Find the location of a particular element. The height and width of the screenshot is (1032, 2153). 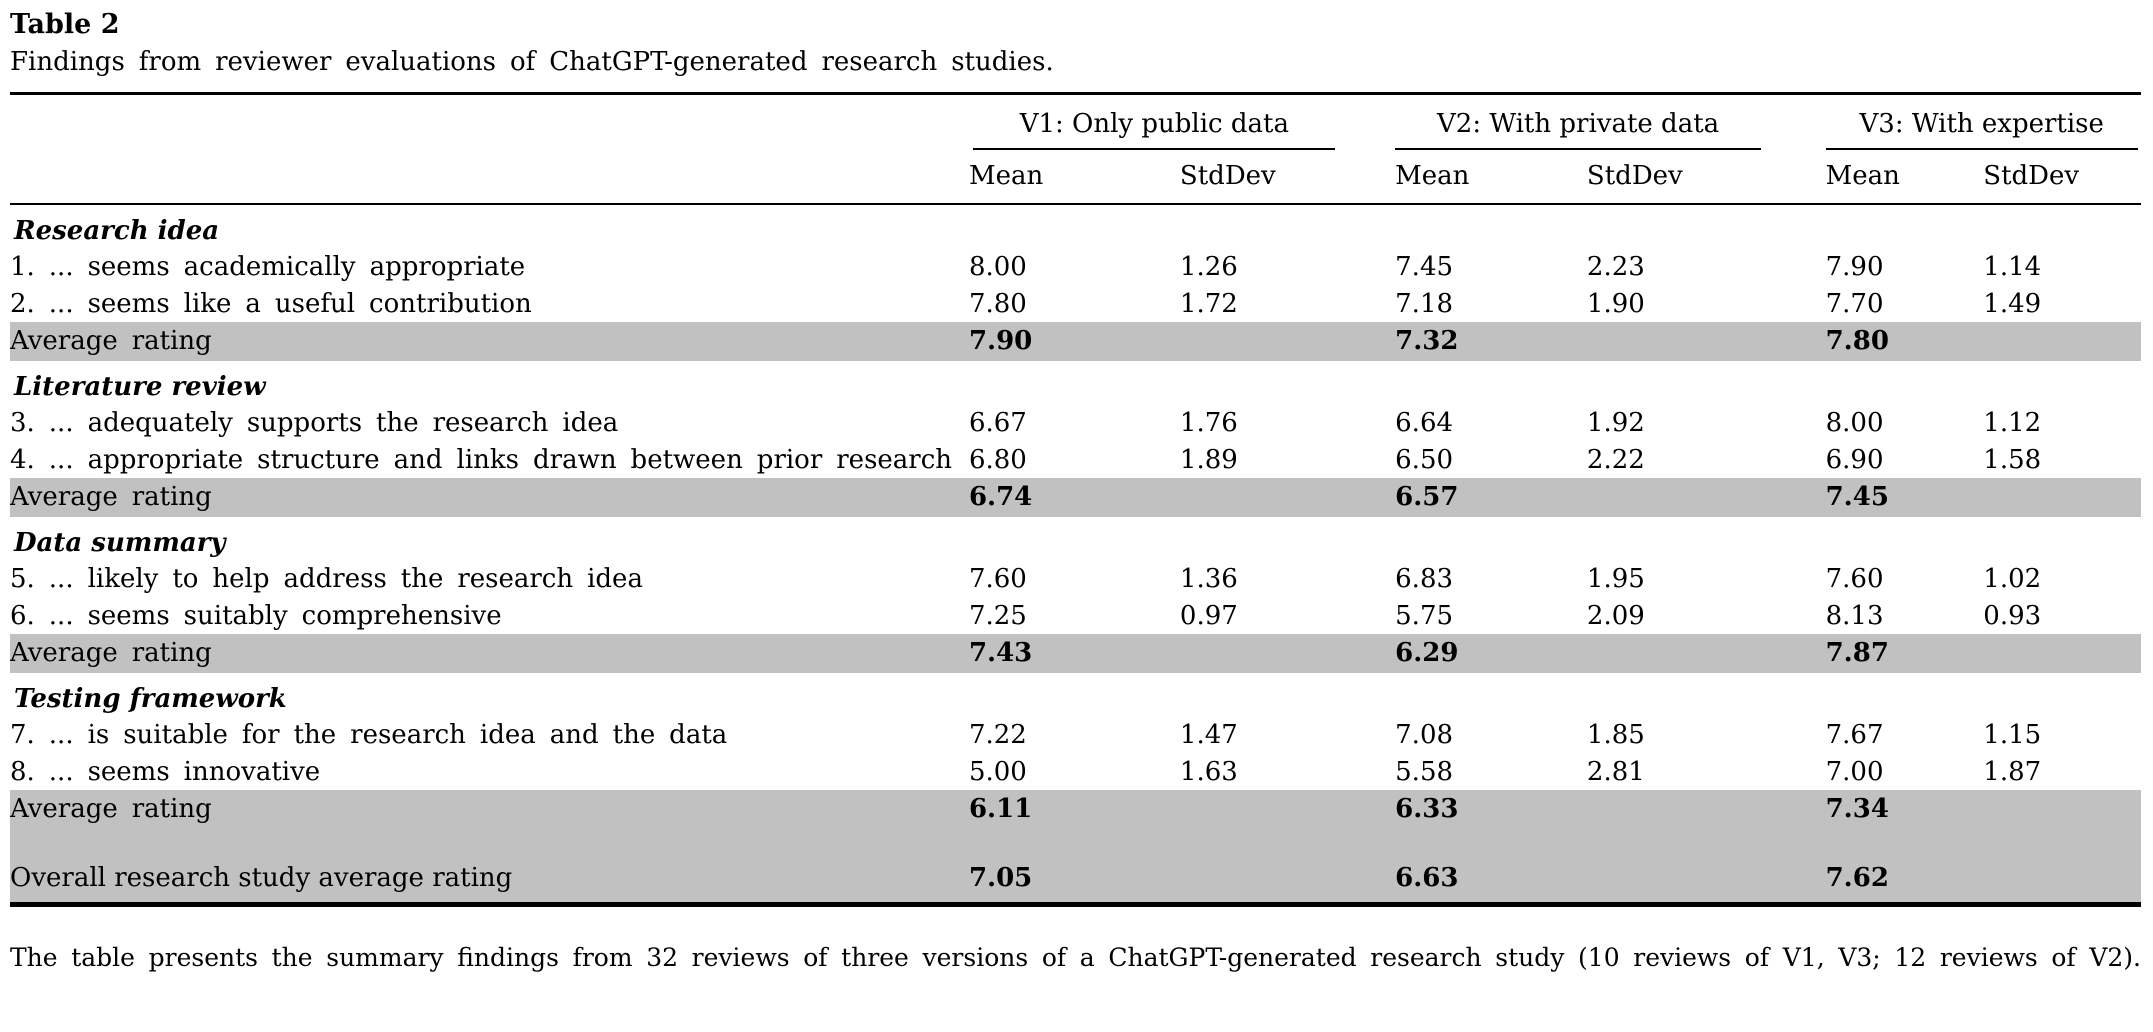

column-group-v1-underline: V1: Only public data is located at coordinates (1154, 129).